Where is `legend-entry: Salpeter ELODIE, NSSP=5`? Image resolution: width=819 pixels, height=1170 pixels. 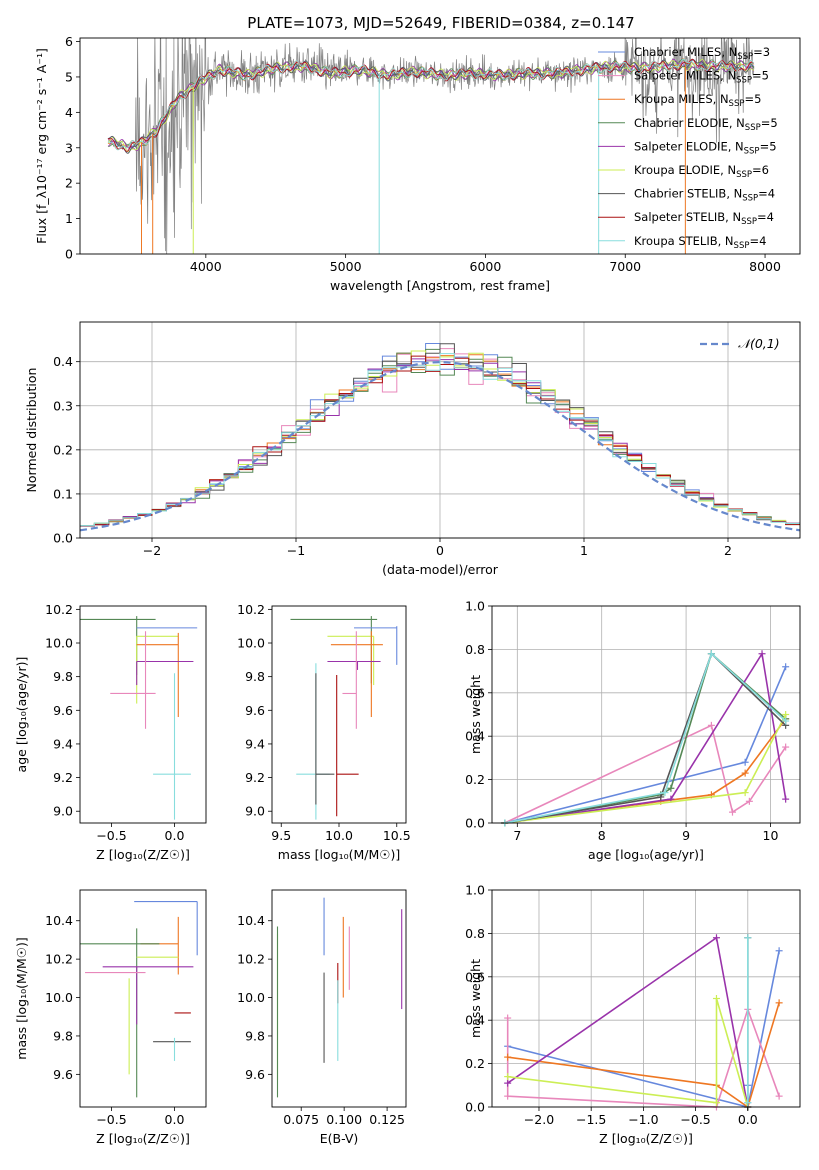 legend-entry: Salpeter ELODIE, NSSP=5 is located at coordinates (705, 147).